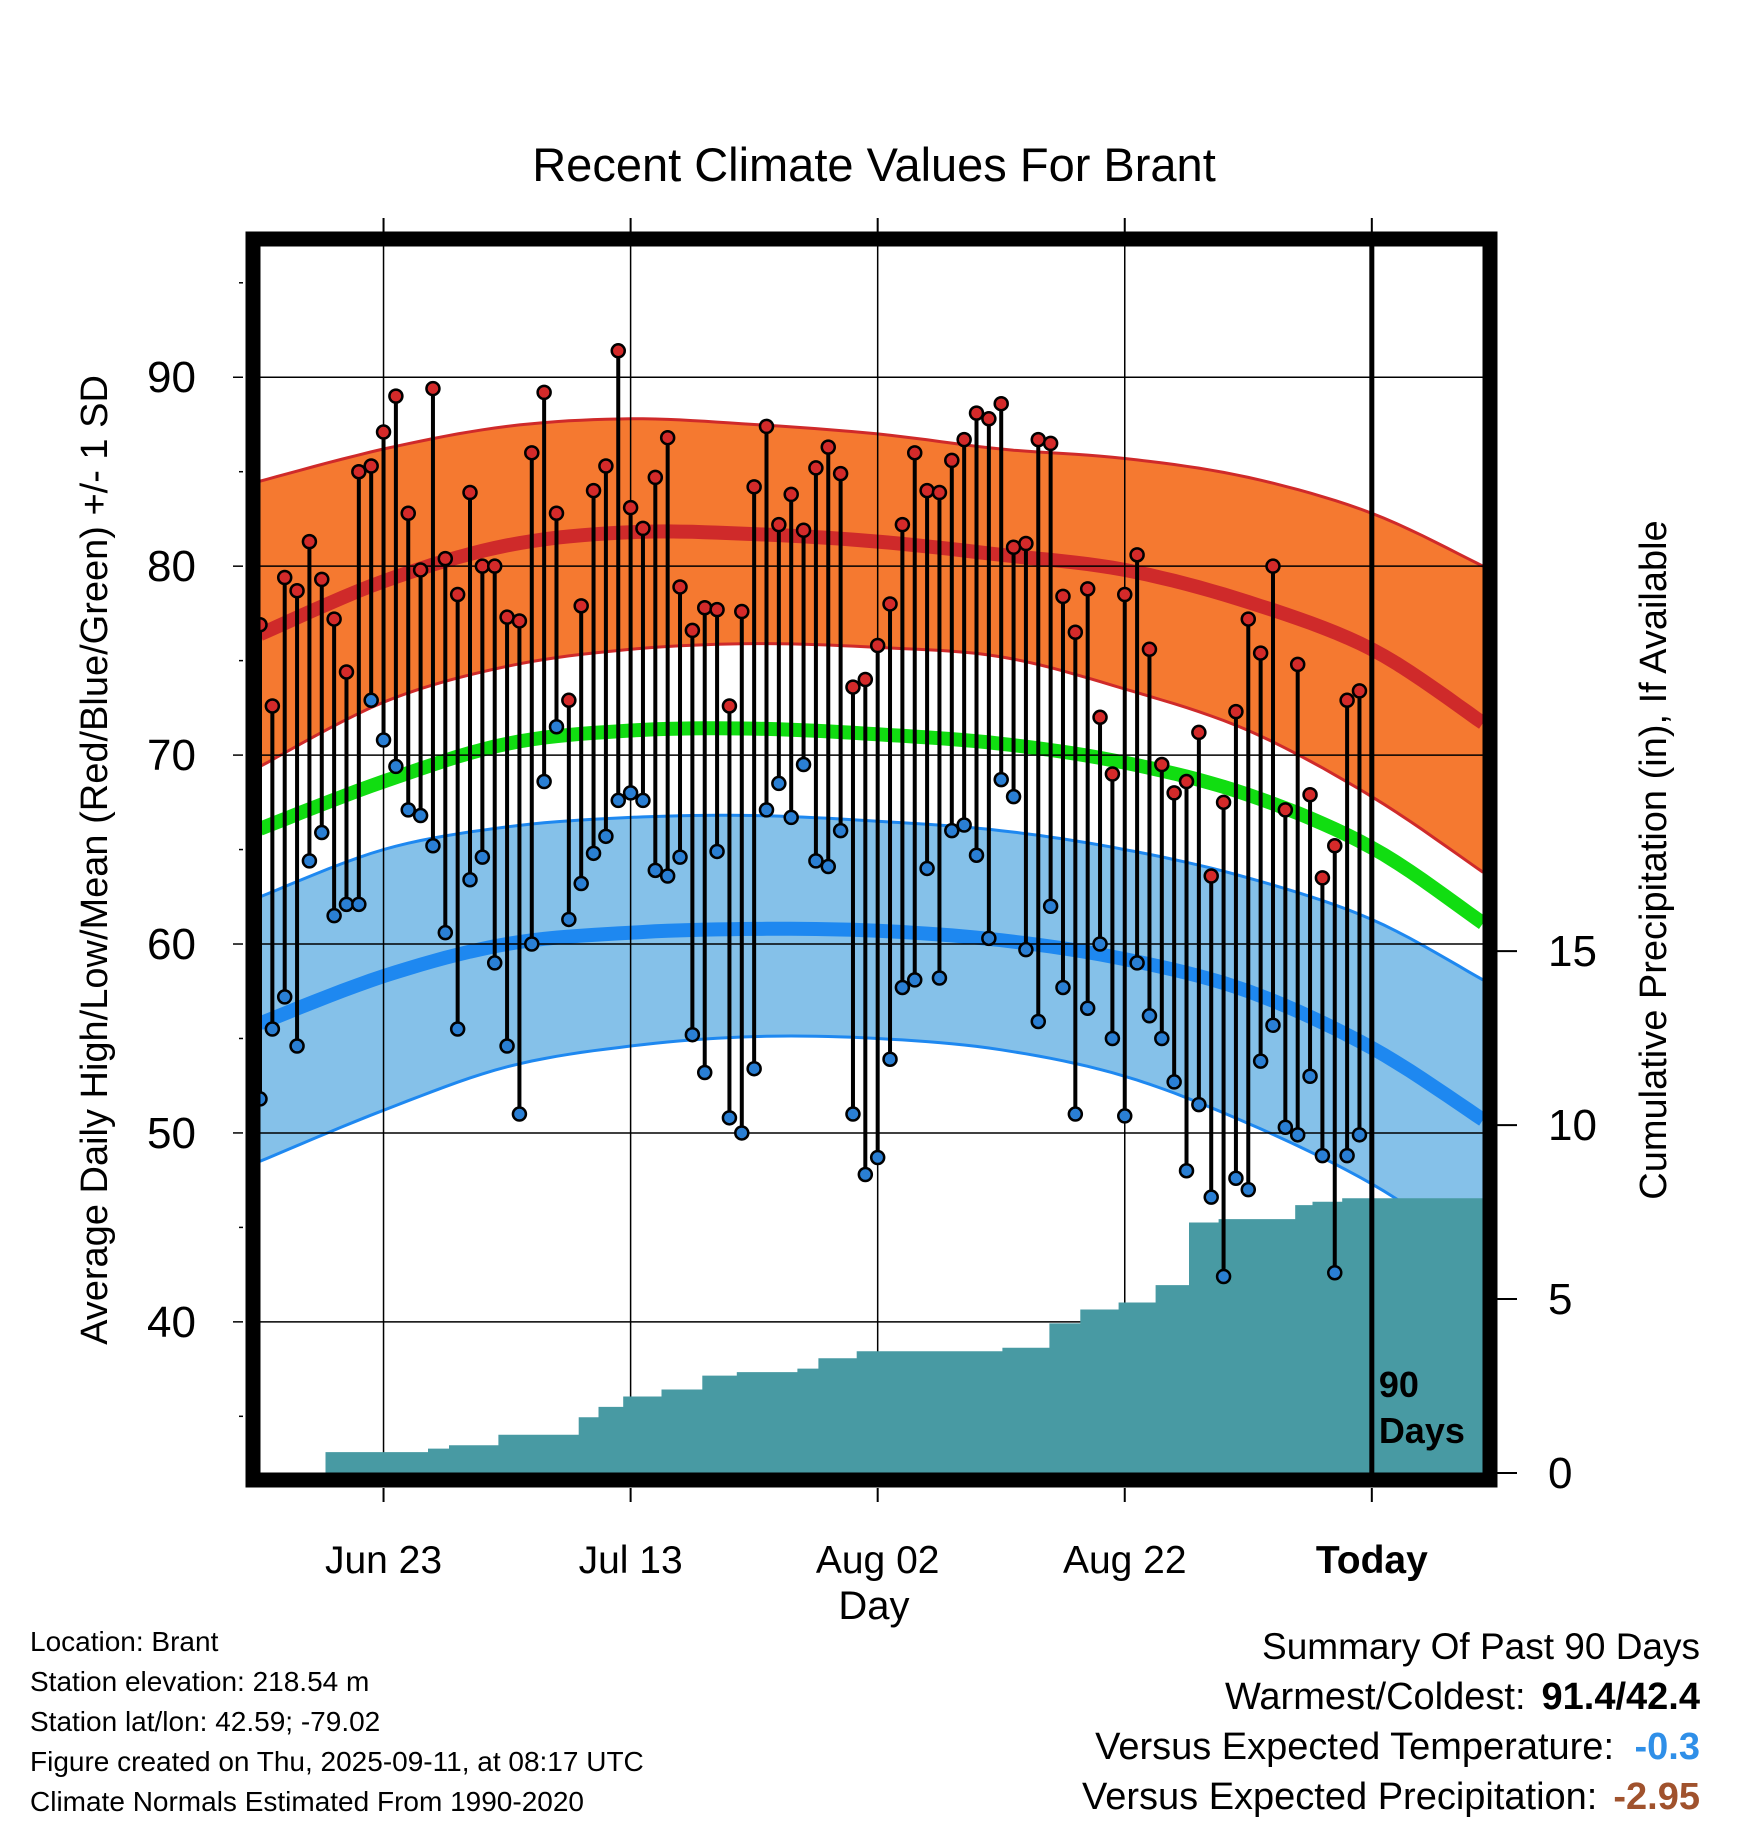 The image size is (1748, 1830). What do you see at coordinates (1399, 1384) in the screenshot?
I see `today-label: 90` at bounding box center [1399, 1384].